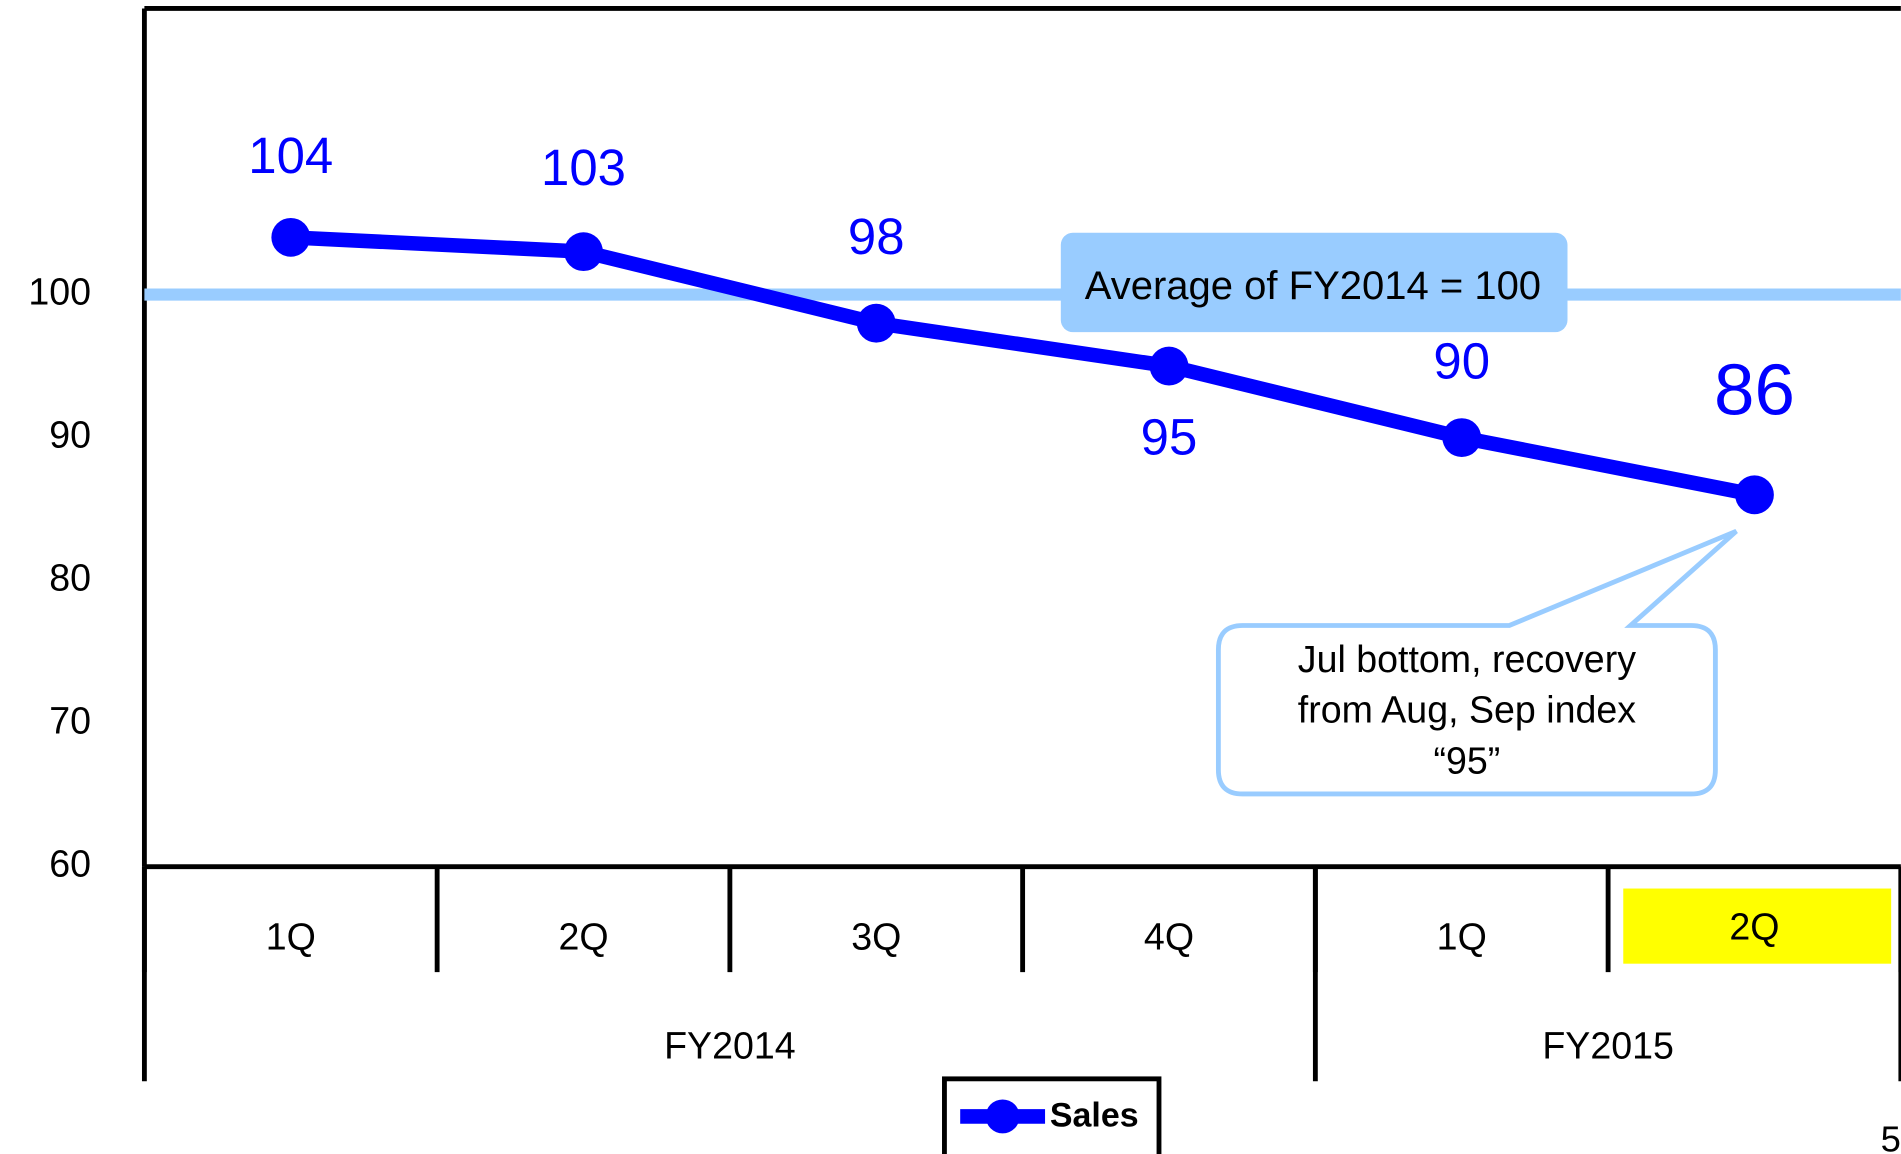  I want to click on reference-label: Average of FY2014 = 100, so click(1313, 286).